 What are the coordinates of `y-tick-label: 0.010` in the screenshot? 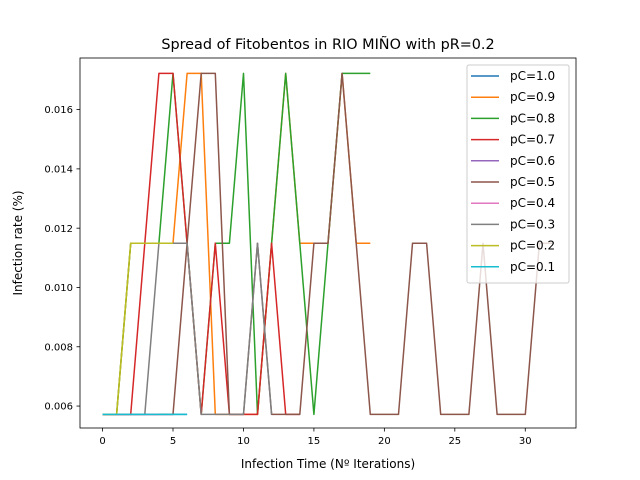 It's located at (58, 288).